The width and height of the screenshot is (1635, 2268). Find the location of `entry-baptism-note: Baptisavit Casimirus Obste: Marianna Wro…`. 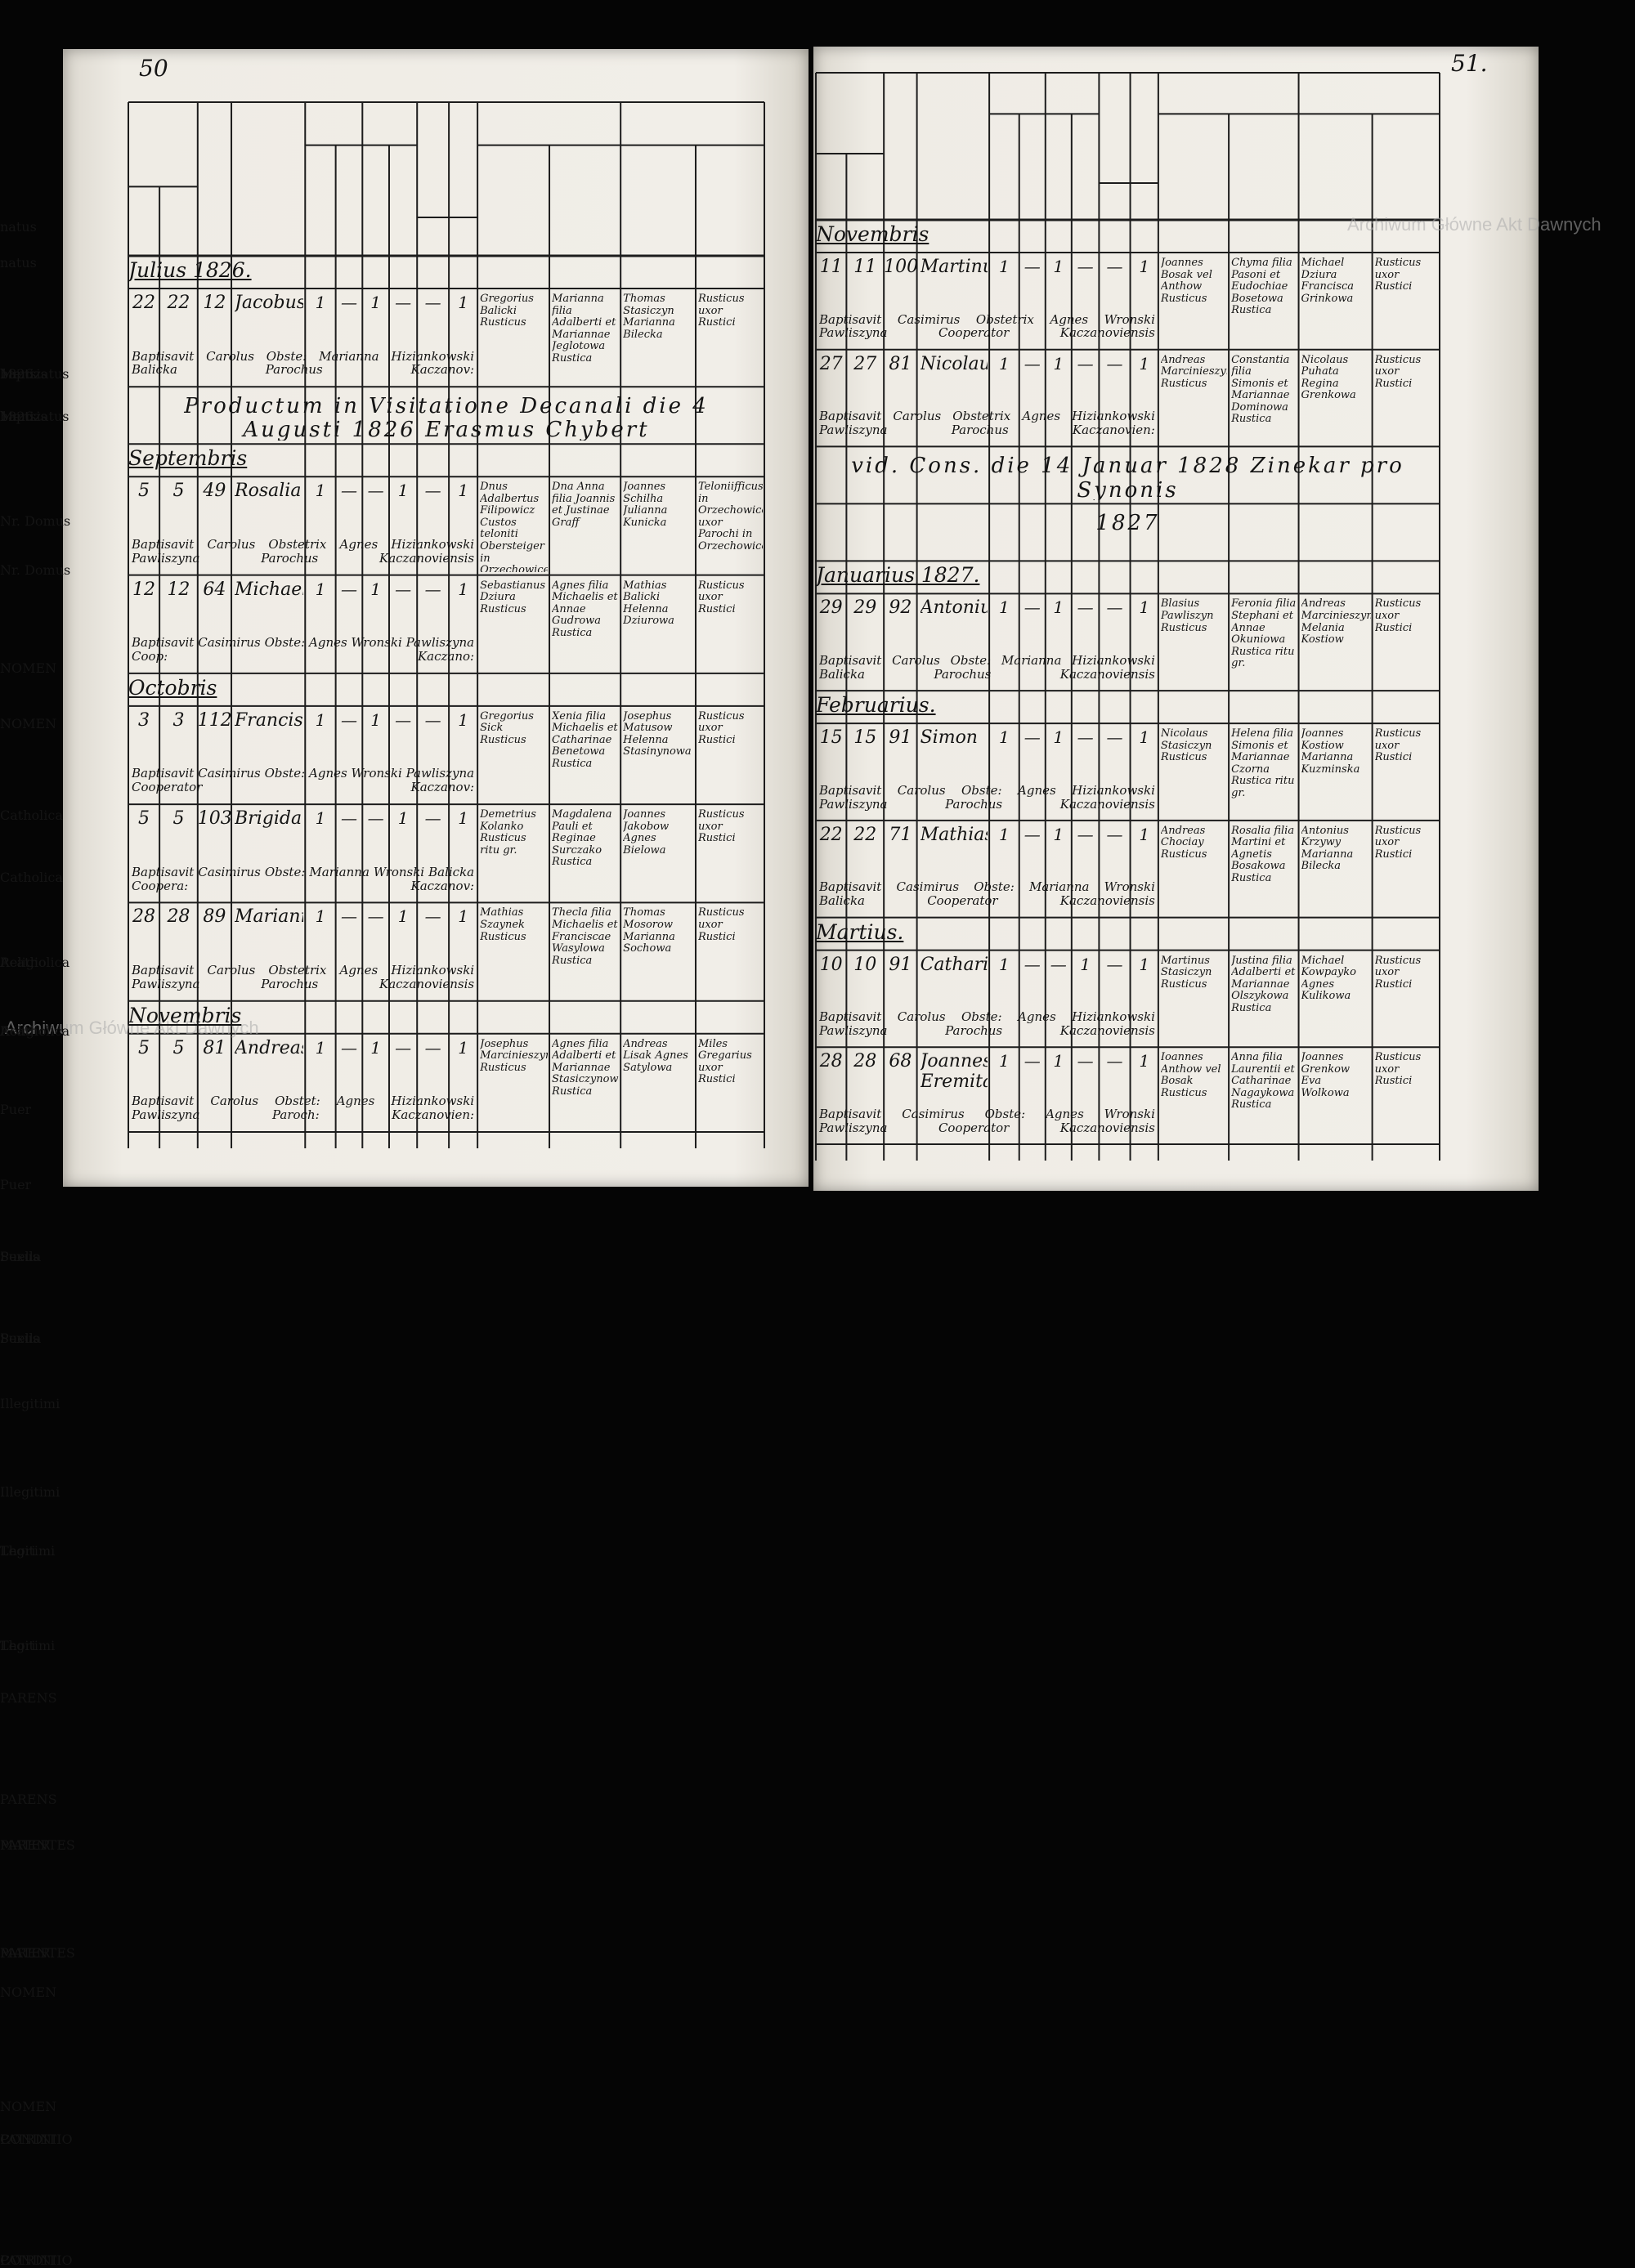

entry-baptism-note: Baptisavit Casimirus Obste: Marianna Wro… is located at coordinates (987, 894).